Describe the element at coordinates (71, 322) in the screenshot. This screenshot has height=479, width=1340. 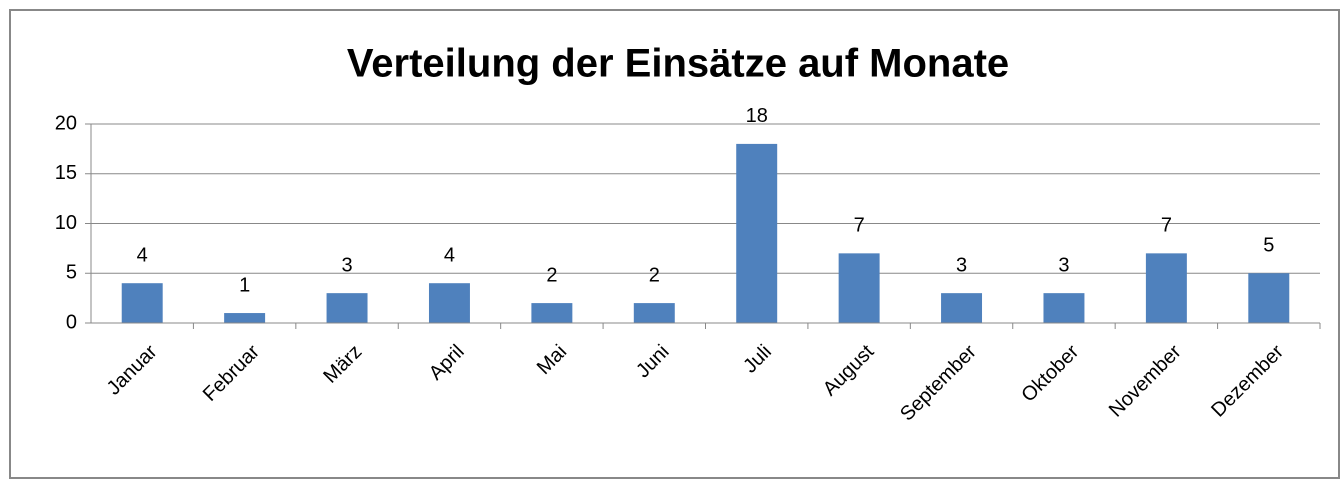
I see `y-tick-label: 0` at that location.